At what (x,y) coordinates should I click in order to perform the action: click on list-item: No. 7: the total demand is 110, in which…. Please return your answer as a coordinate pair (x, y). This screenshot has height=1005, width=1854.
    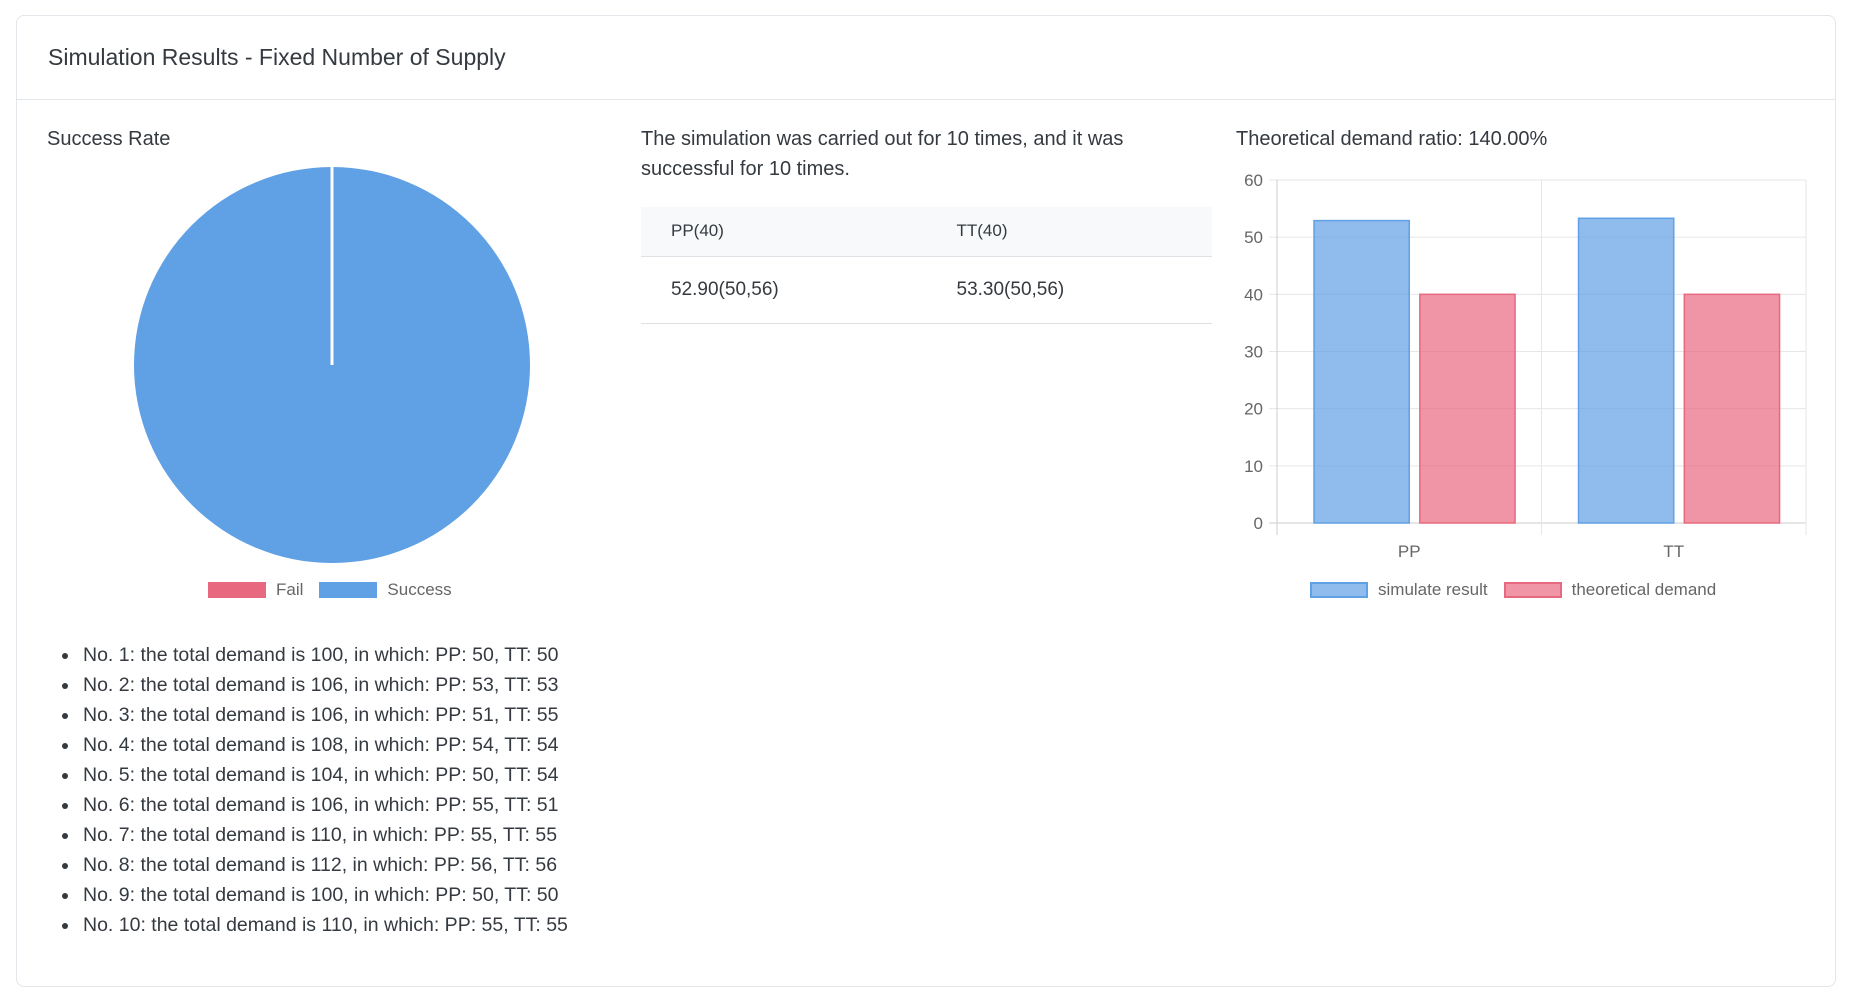
    Looking at the image, I should click on (314, 835).